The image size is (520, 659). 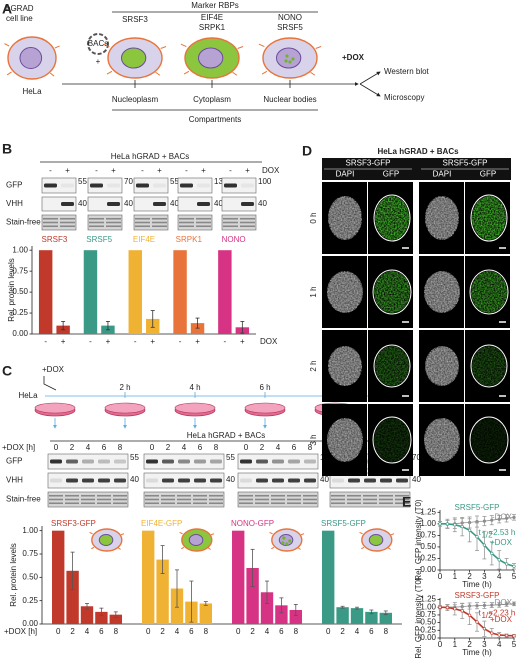 I want to click on y-tick-label: 1.00, so click(x=20, y=249).